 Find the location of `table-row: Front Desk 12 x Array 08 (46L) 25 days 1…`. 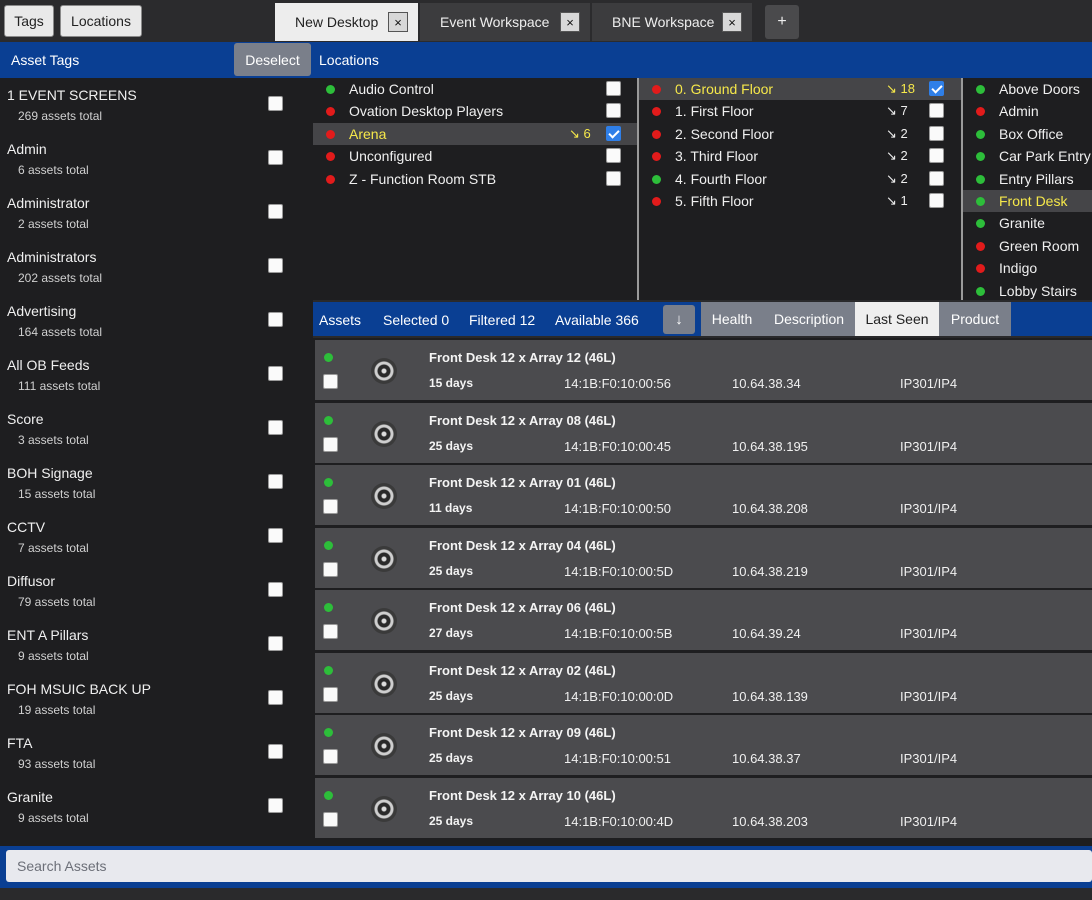

table-row: Front Desk 12 x Array 08 (46L) 25 days 1… is located at coordinates (703, 432).